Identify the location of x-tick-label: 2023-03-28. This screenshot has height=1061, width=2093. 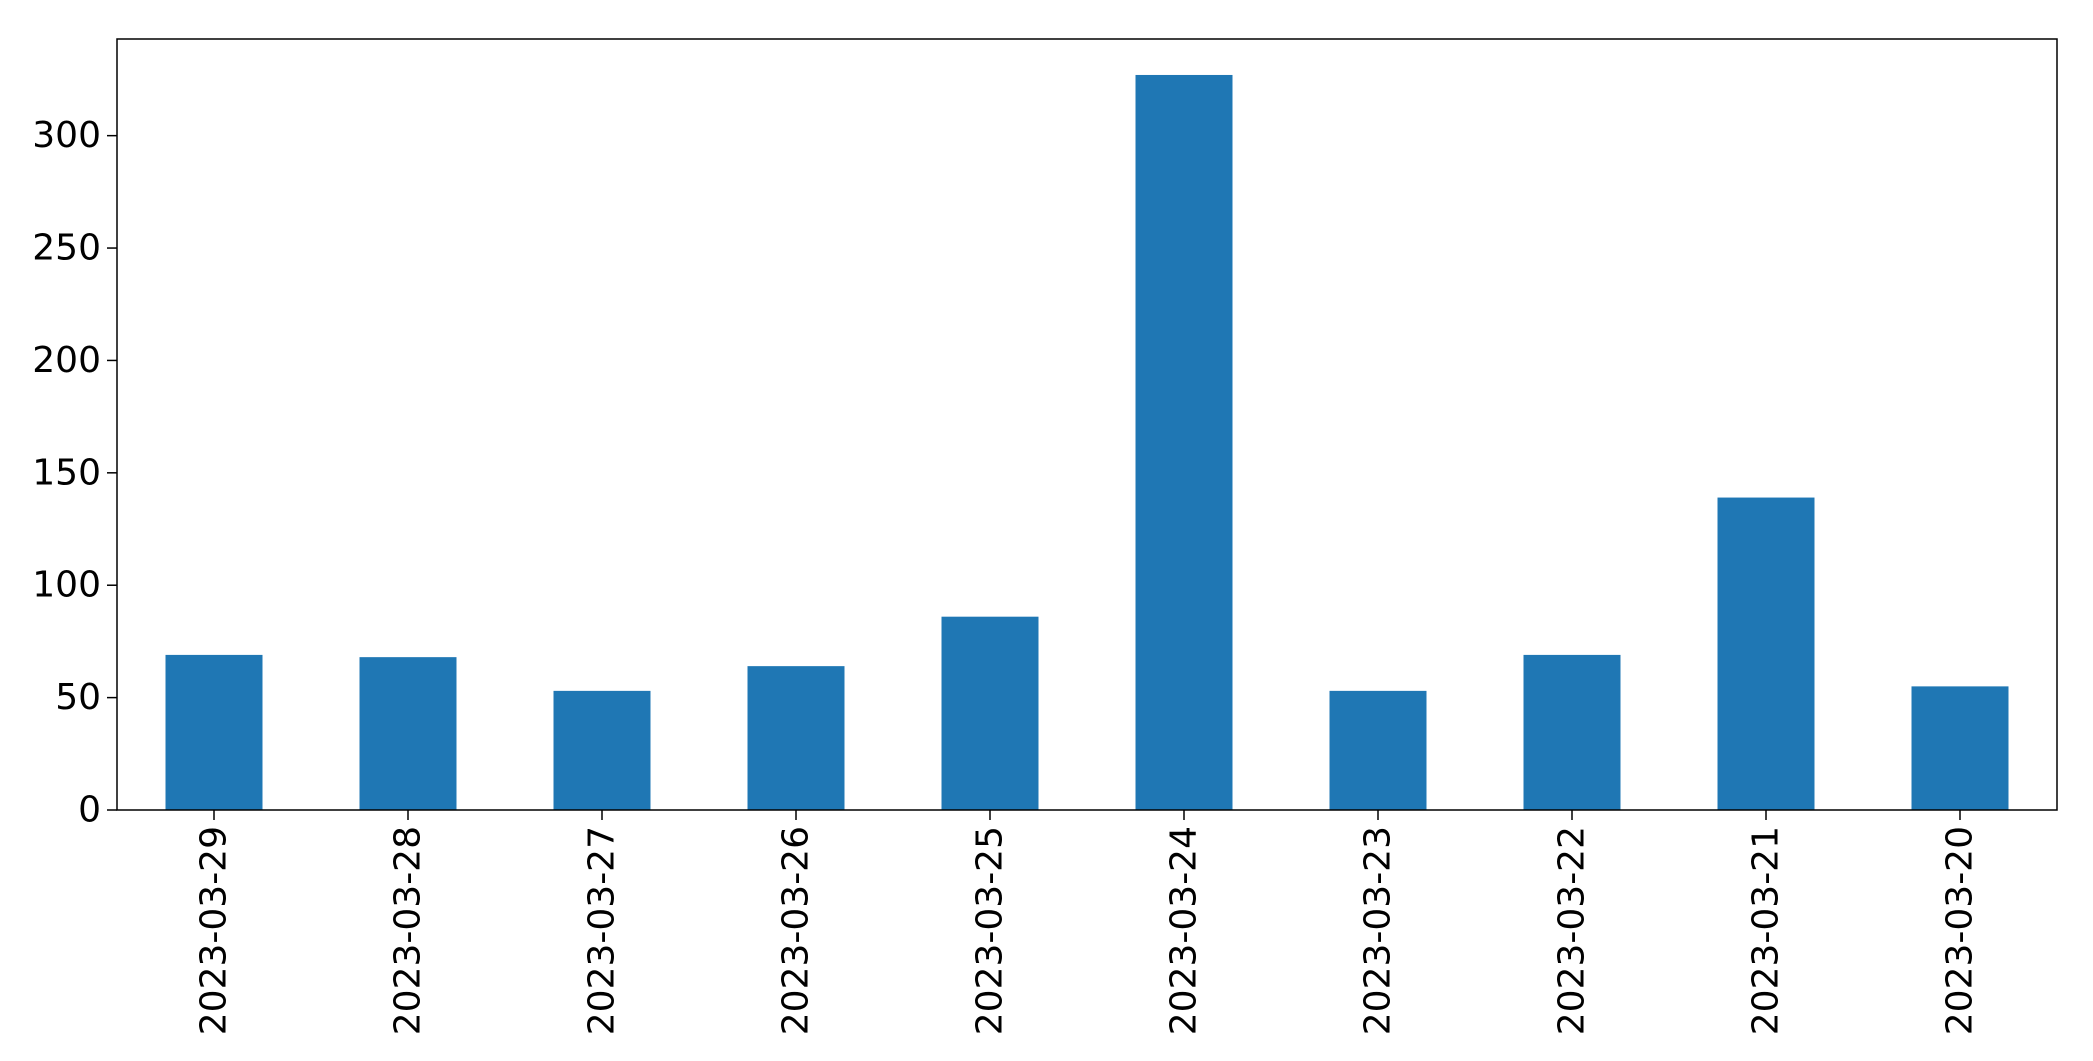
(408, 930).